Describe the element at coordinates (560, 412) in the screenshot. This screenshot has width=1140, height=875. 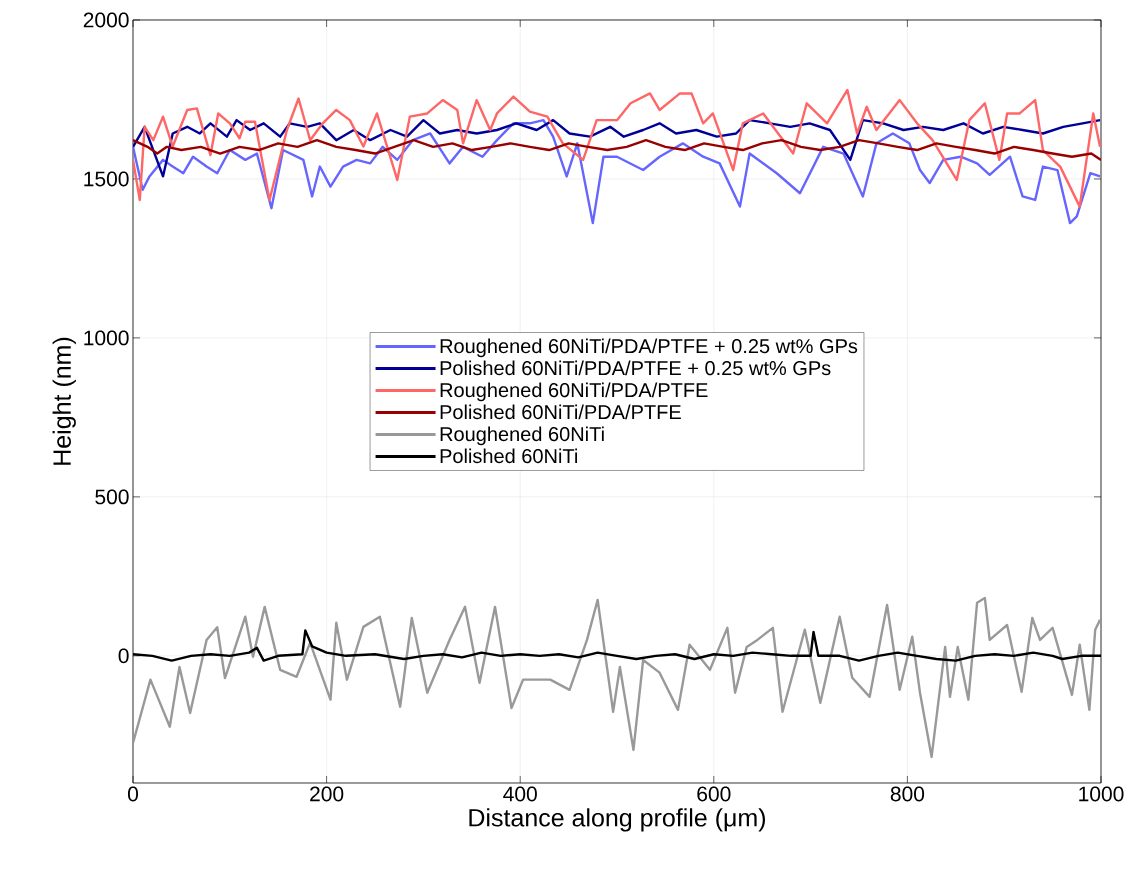
I see `legend-label: Polished 60NiTi/PDA/PTFE` at that location.